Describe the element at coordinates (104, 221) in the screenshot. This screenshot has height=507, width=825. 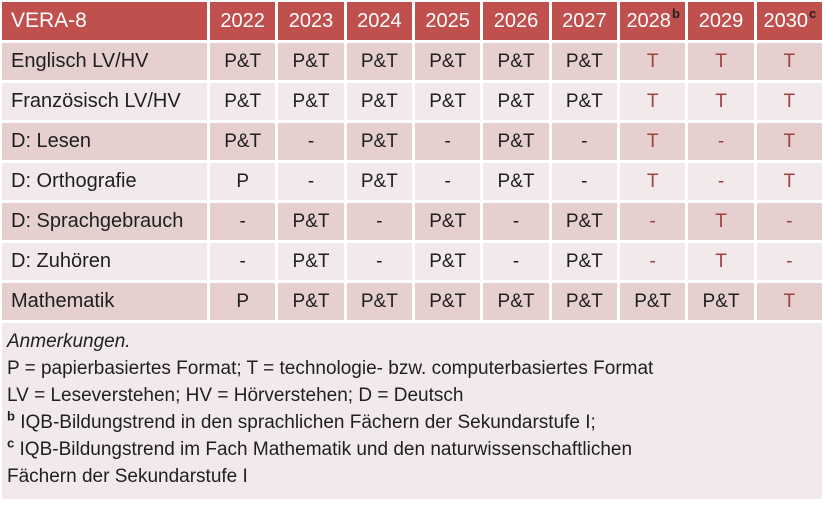
I see `row-label: D: Sprachgebrauch` at that location.